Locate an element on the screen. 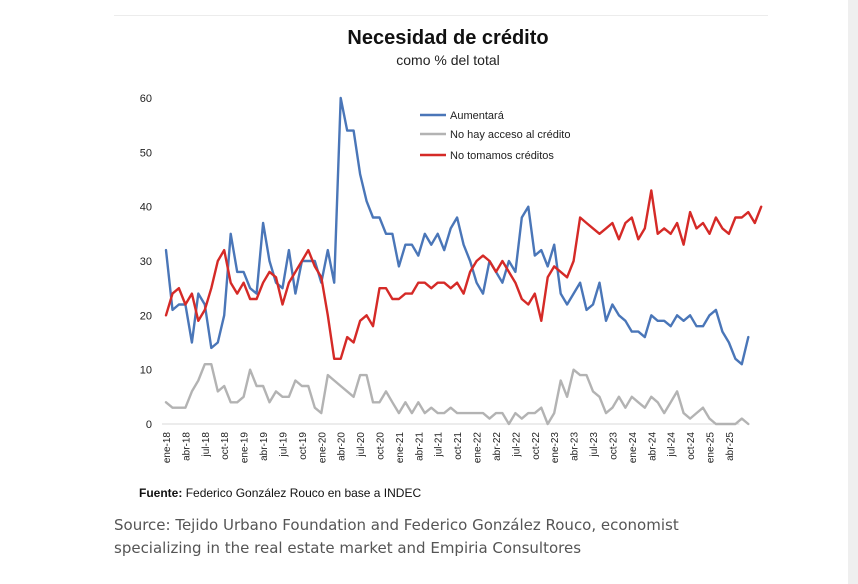 This screenshot has width=858, height=584. x-tick-label: ene-19 is located at coordinates (245, 448).